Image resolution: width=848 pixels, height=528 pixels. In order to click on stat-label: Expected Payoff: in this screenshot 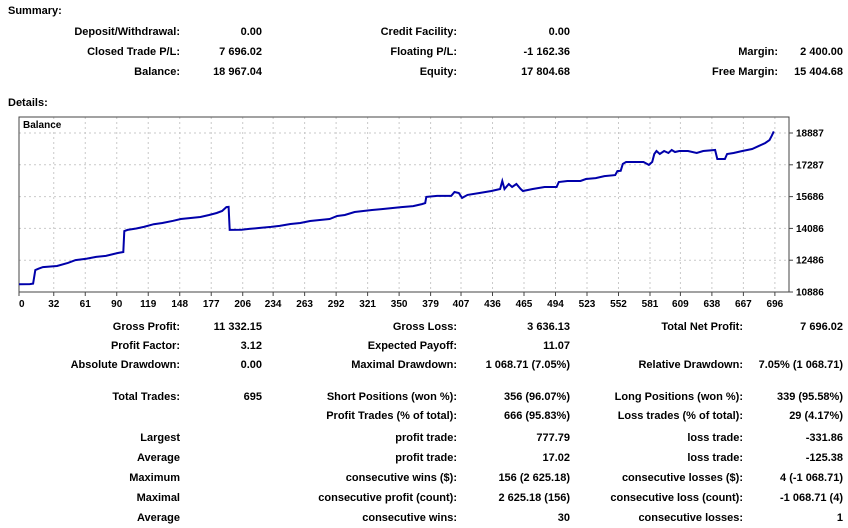, I will do `click(412, 346)`.